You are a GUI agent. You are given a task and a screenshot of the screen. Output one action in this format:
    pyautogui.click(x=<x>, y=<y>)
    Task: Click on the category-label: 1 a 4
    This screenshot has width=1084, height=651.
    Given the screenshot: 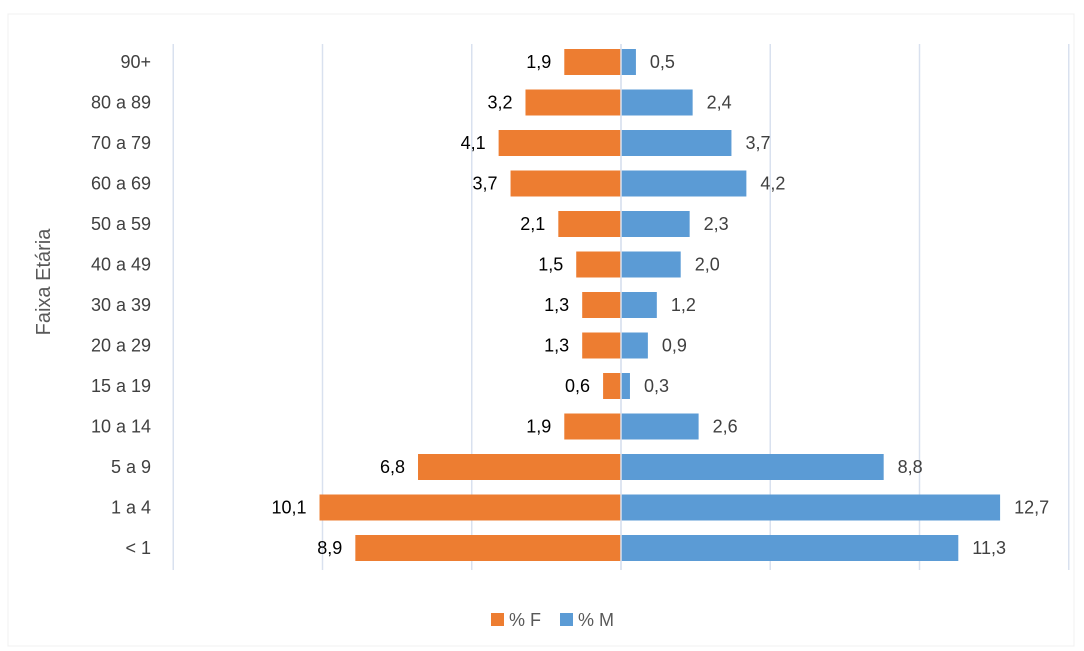 What is the action you would take?
    pyautogui.click(x=131, y=508)
    